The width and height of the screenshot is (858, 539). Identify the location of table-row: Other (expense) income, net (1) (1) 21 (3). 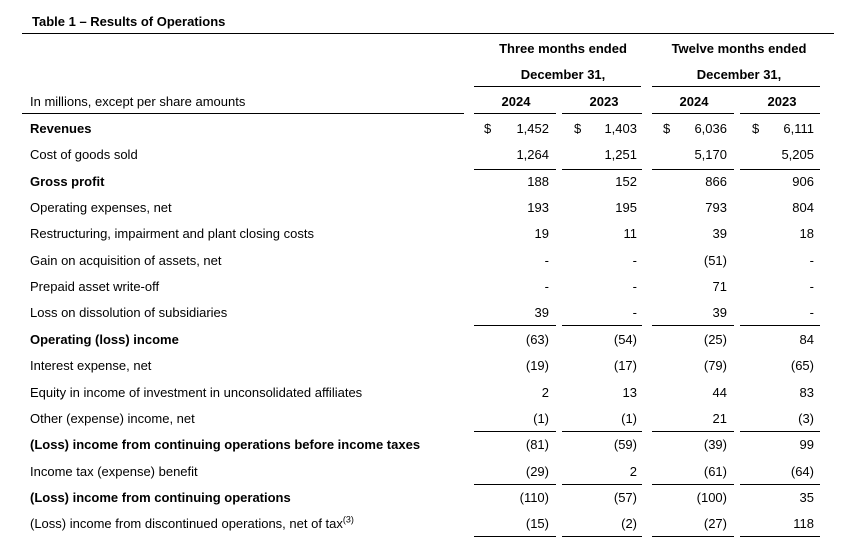
(429, 419).